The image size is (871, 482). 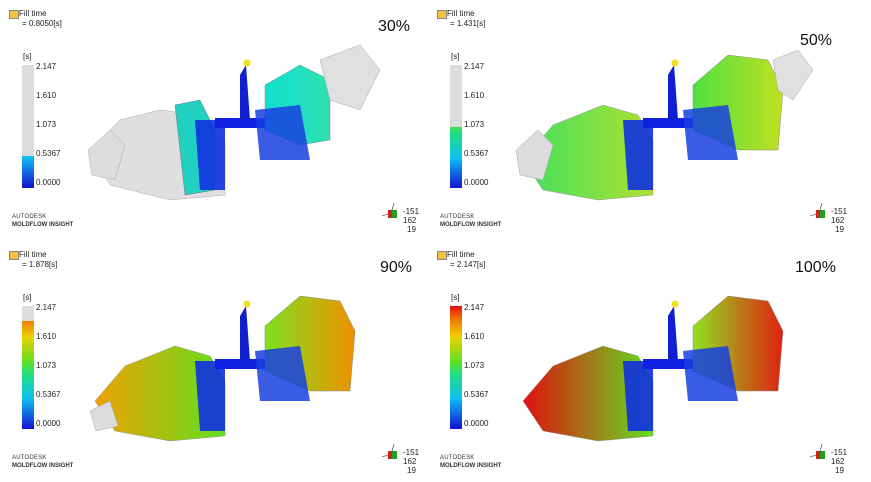 What do you see at coordinates (468, 23) in the screenshot?
I see `time-value: = 1.431[s]` at bounding box center [468, 23].